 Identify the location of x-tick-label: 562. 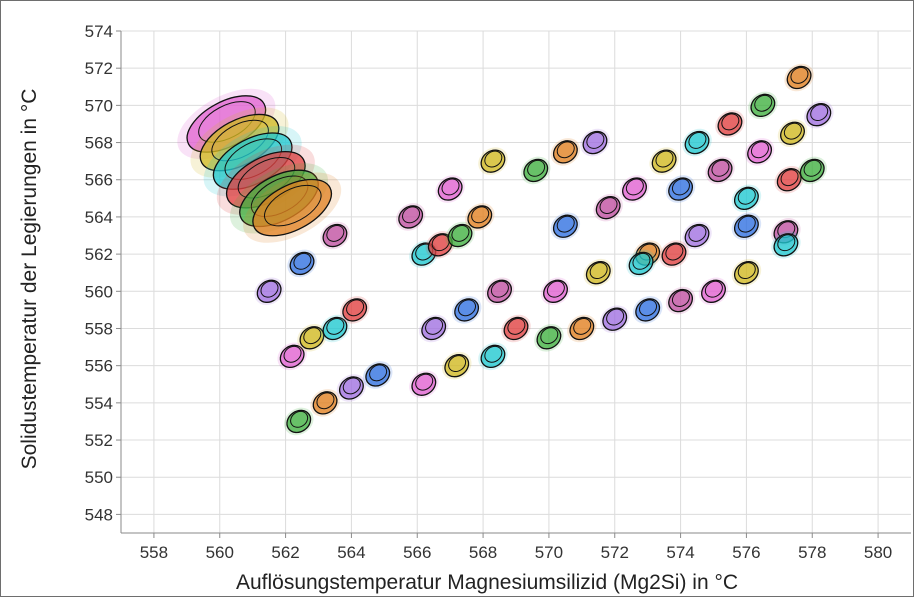
(285, 552).